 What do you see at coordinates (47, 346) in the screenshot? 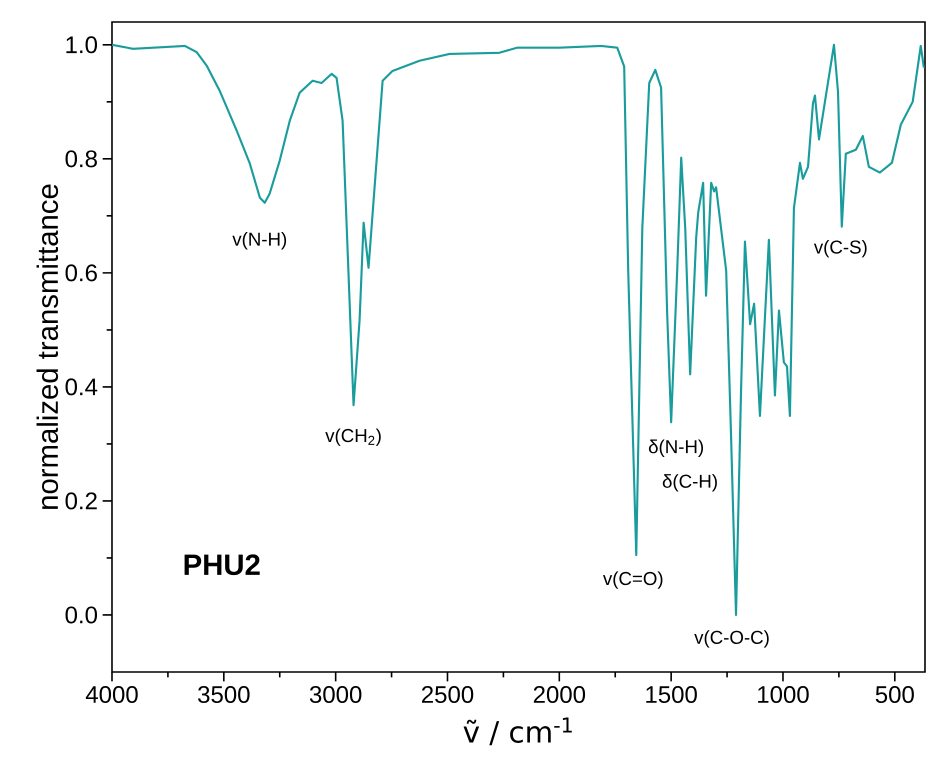
I see `y-axis-title: normalized transmittance` at bounding box center [47, 346].